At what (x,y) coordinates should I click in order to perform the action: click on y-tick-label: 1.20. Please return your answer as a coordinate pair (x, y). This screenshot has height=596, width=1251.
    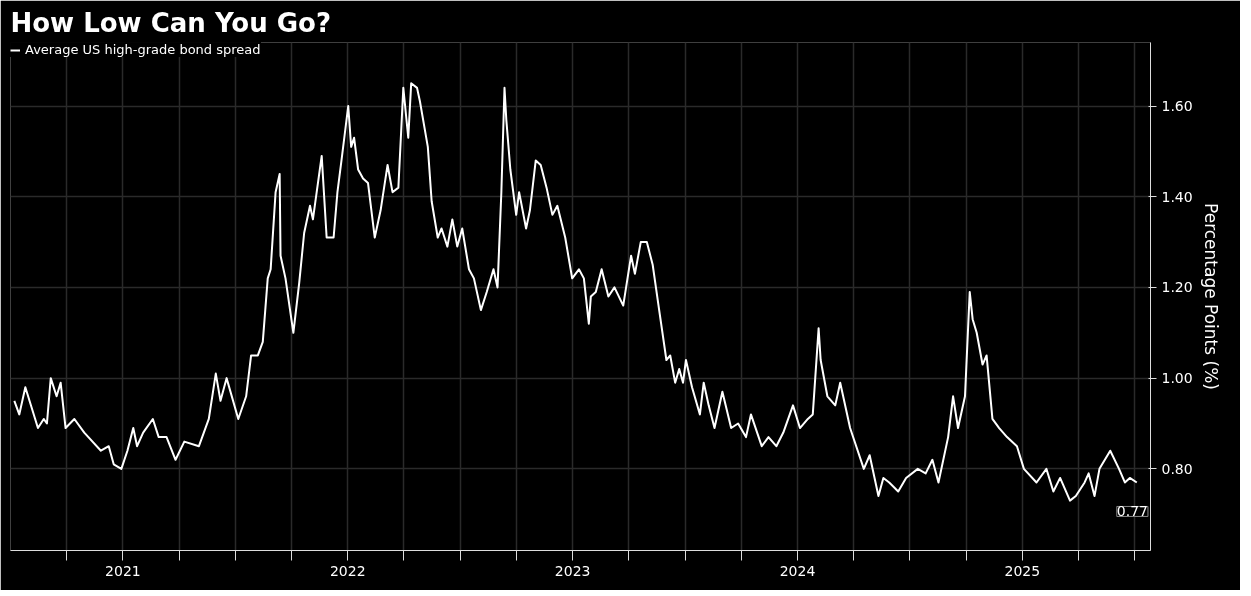
    Looking at the image, I should click on (1177, 287).